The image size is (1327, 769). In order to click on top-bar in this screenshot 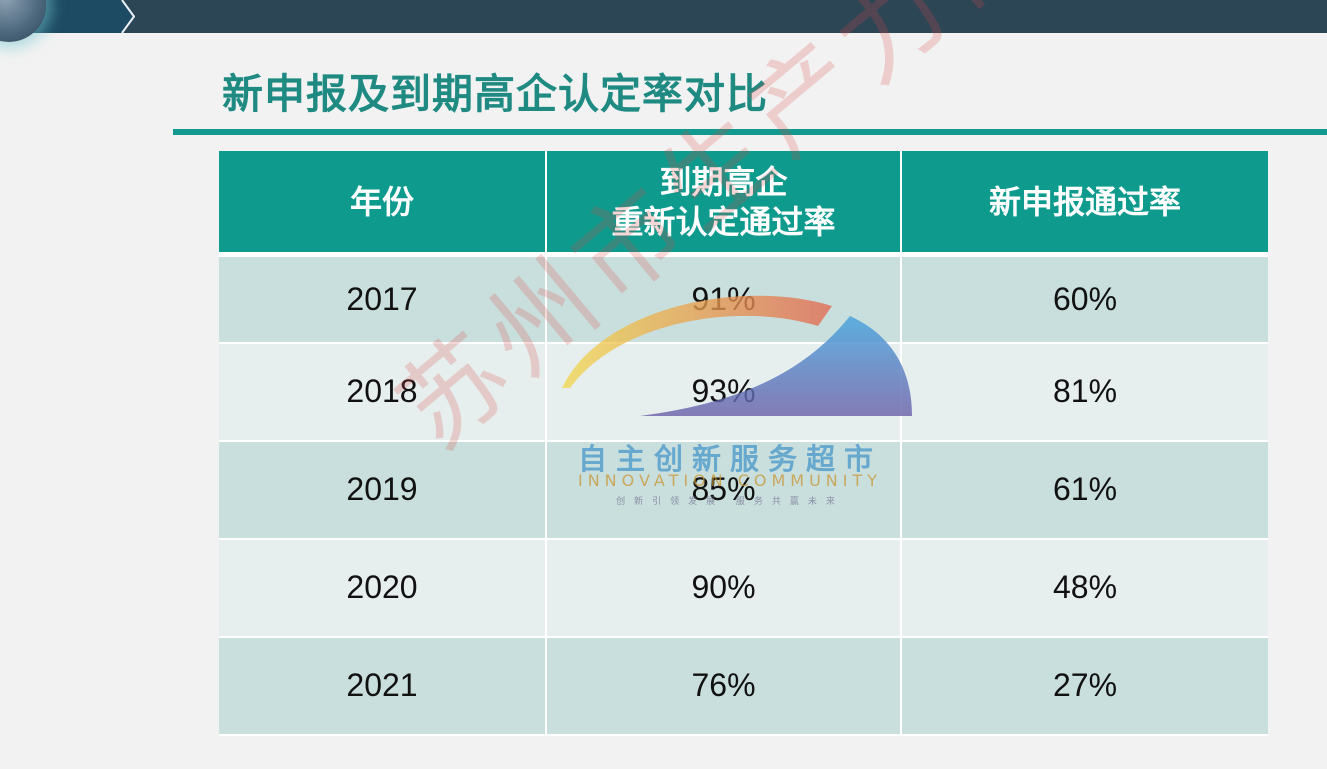, I will do `click(663, 16)`.